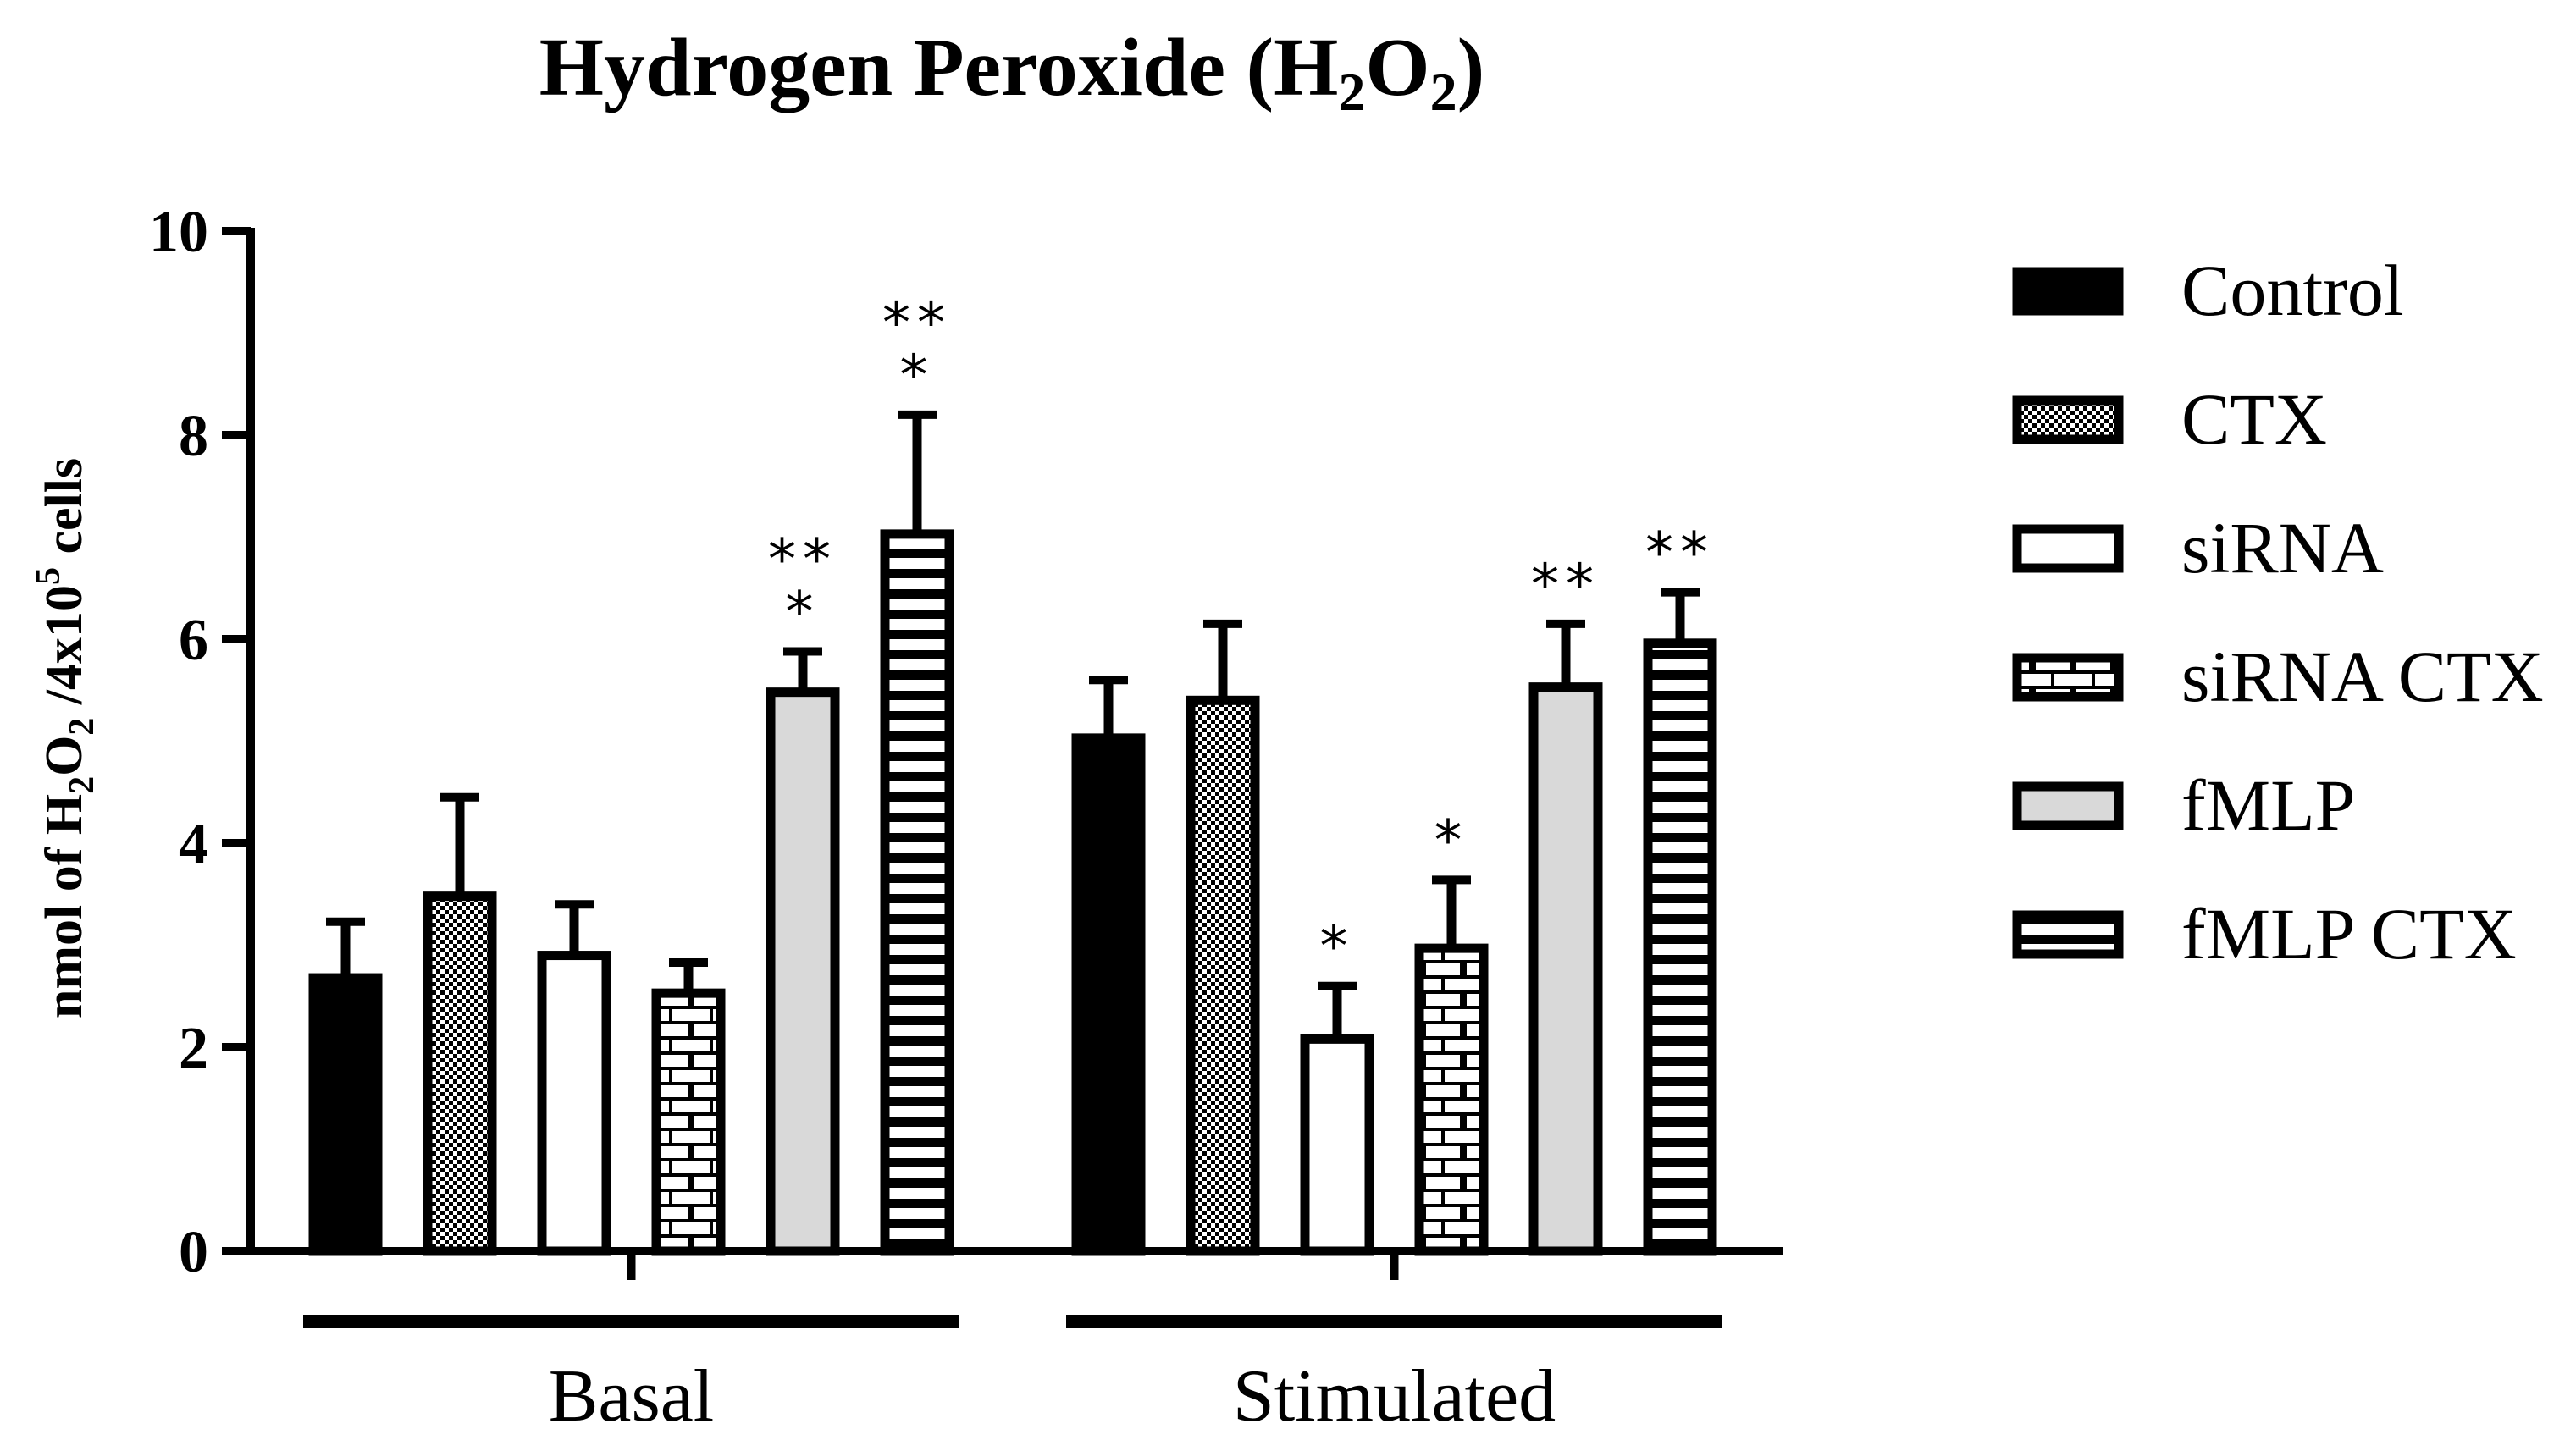 This screenshot has height=1440, width=2576. I want to click on title-text: O, so click(1397, 67).